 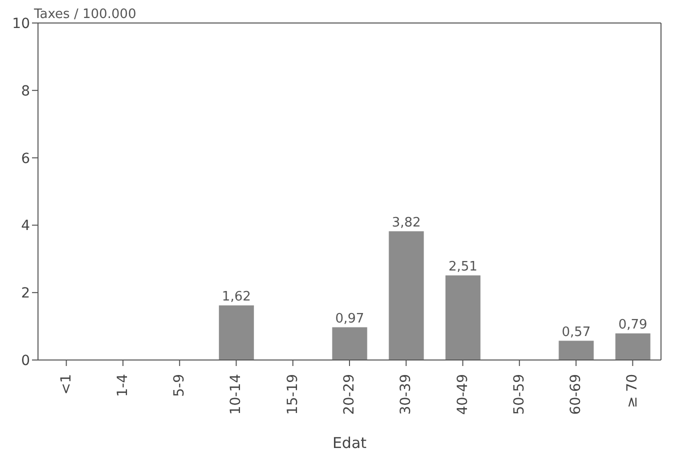 I want to click on data-label: 0,79, so click(x=633, y=324).